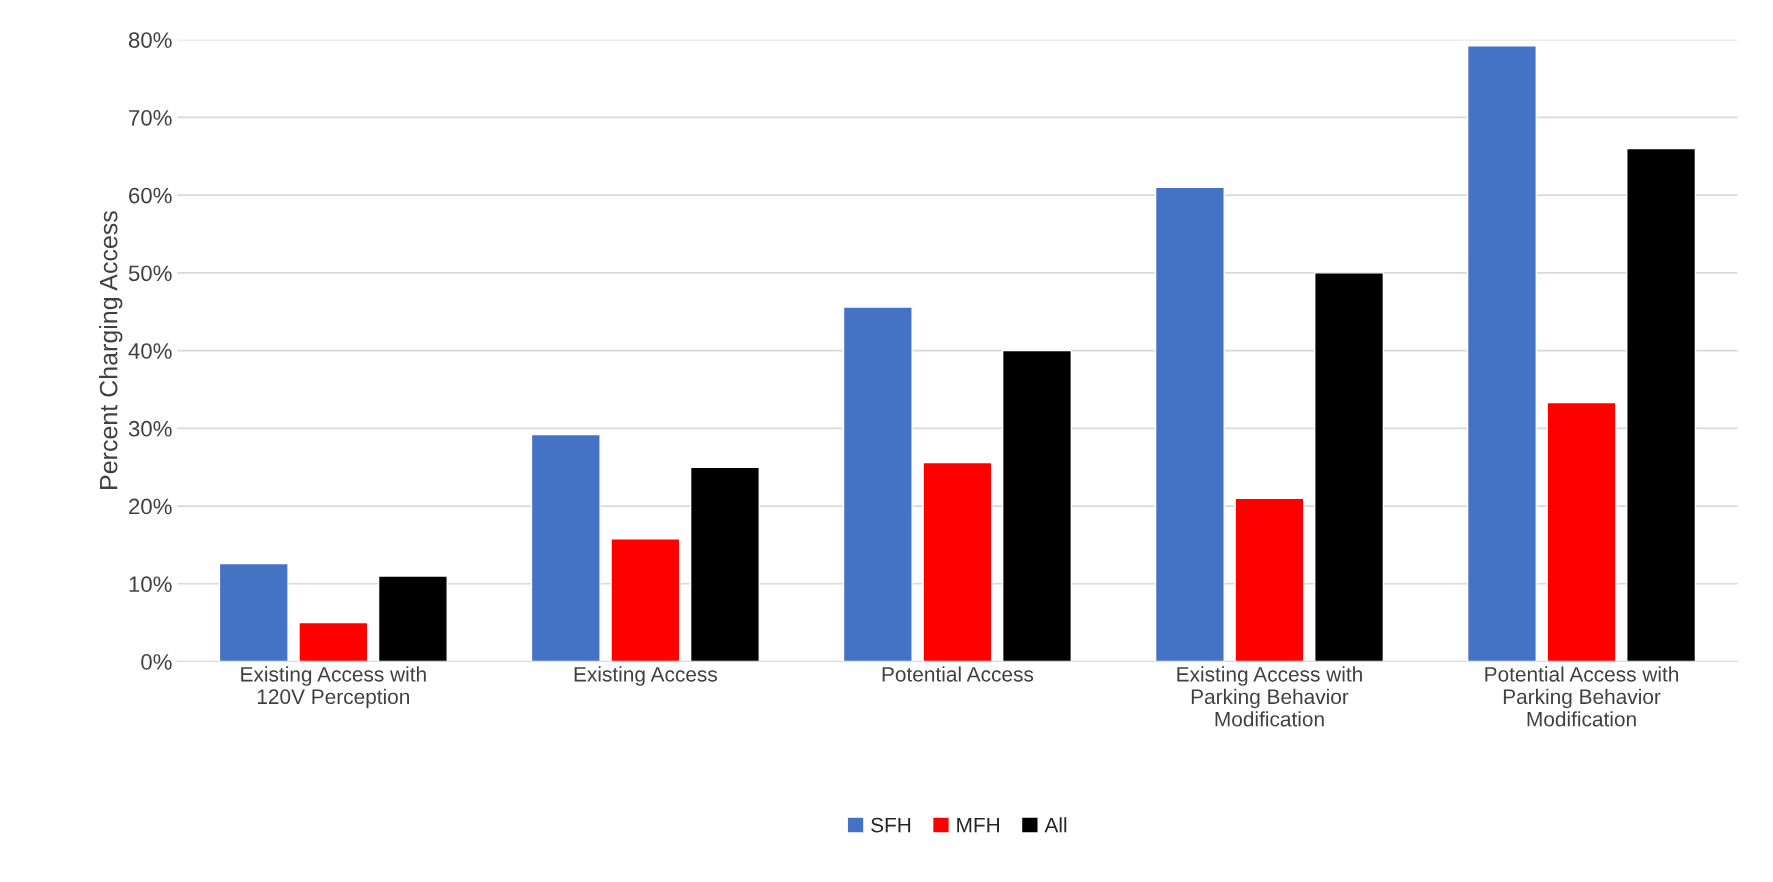 The height and width of the screenshot is (882, 1773). Describe the element at coordinates (1582, 696) in the screenshot. I see `x-tick-label: Potential Access with Parking Behavior Modification` at that location.